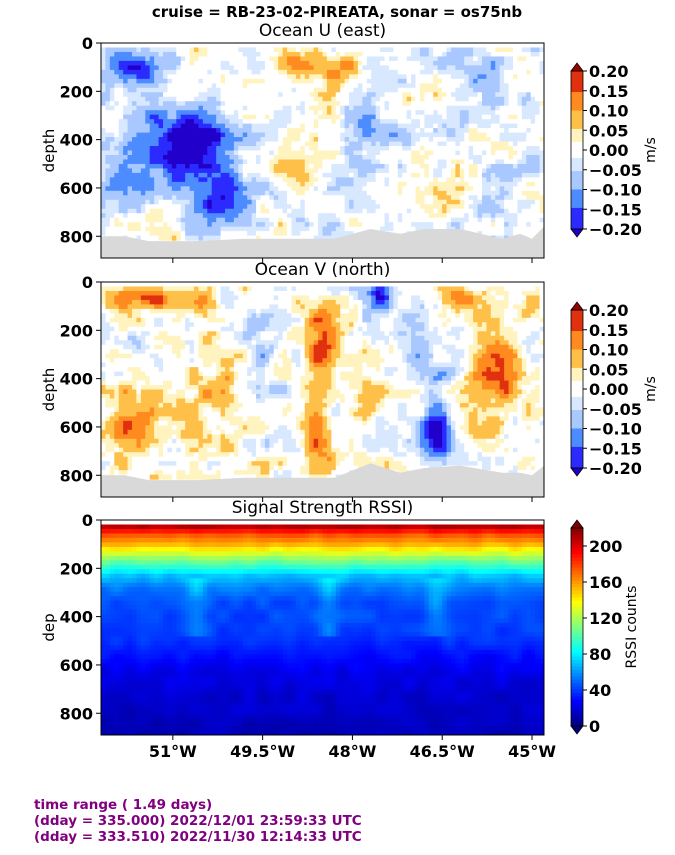  I want to click on ylabel-3: dep, so click(49, 627).